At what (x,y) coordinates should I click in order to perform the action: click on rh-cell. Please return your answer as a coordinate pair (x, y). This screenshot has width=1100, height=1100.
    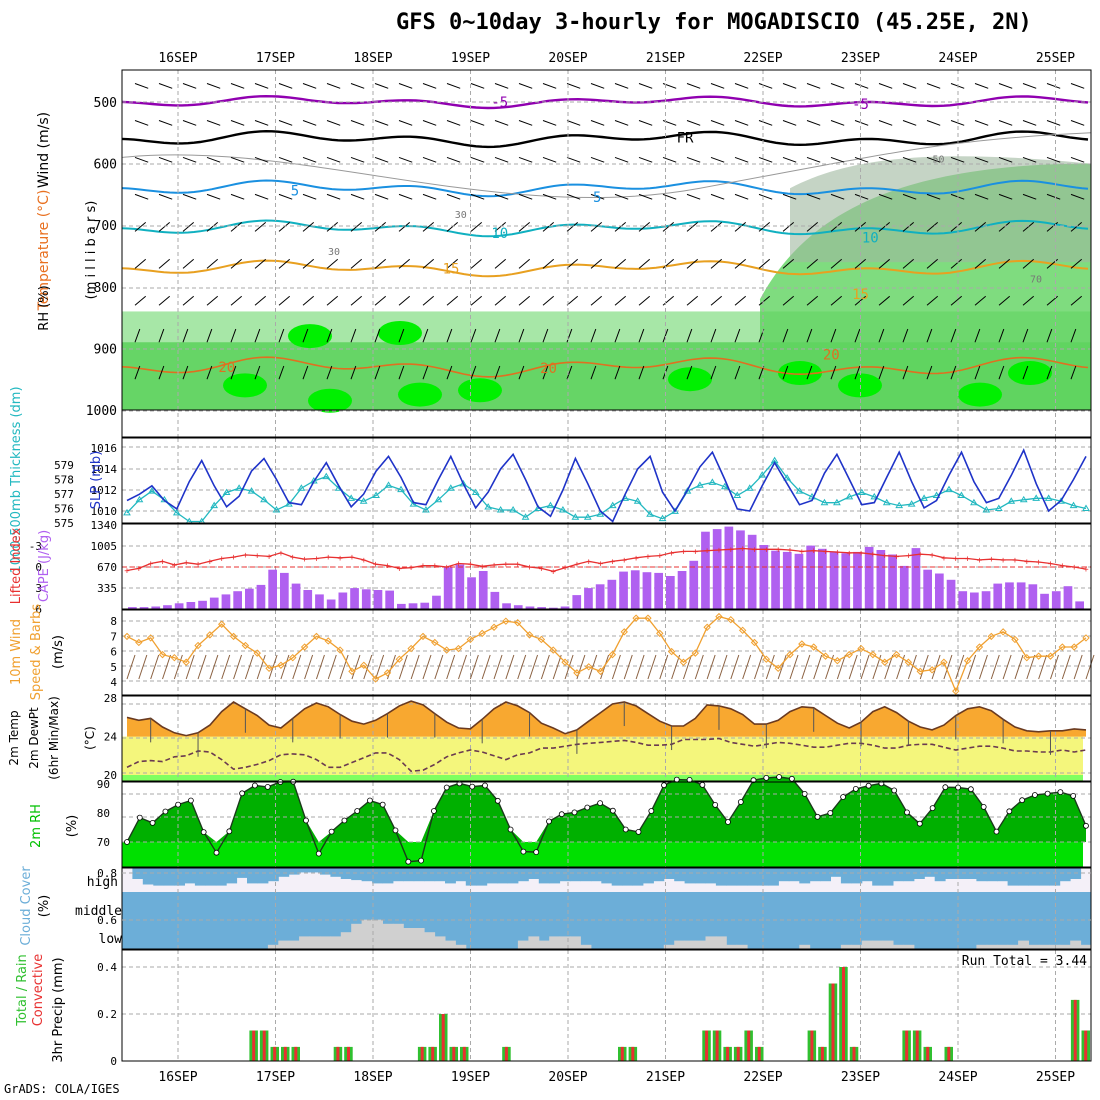
    Looking at the image, I should click on (245, 385).